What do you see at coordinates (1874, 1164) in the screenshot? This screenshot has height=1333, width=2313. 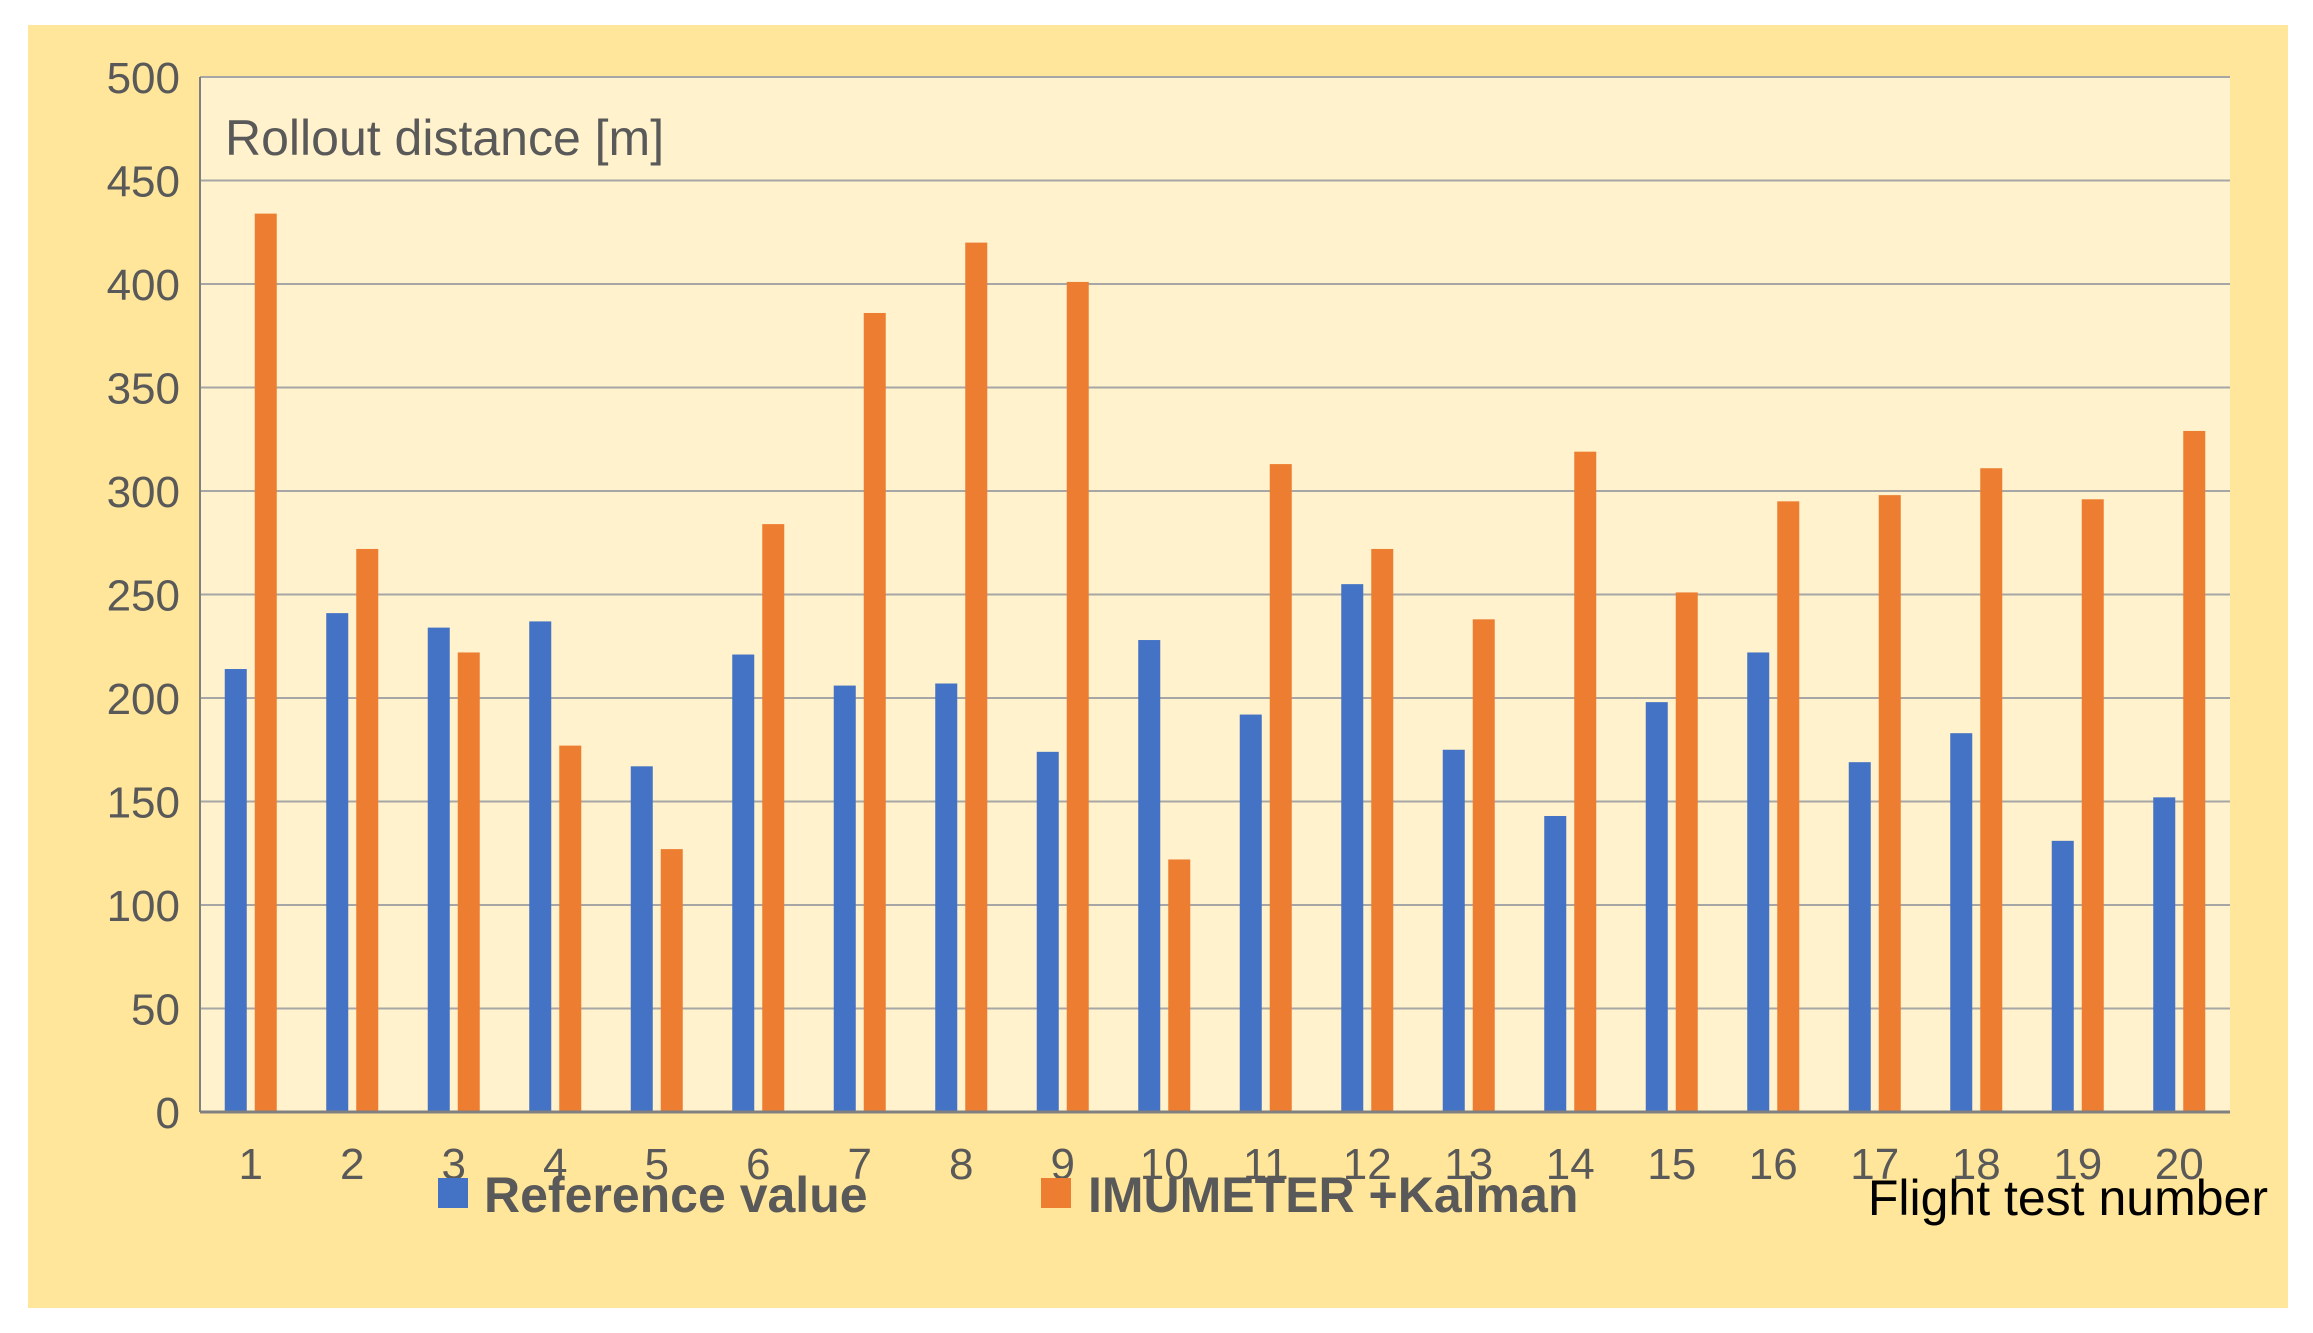 I see `x-tick-label-17: 17` at bounding box center [1874, 1164].